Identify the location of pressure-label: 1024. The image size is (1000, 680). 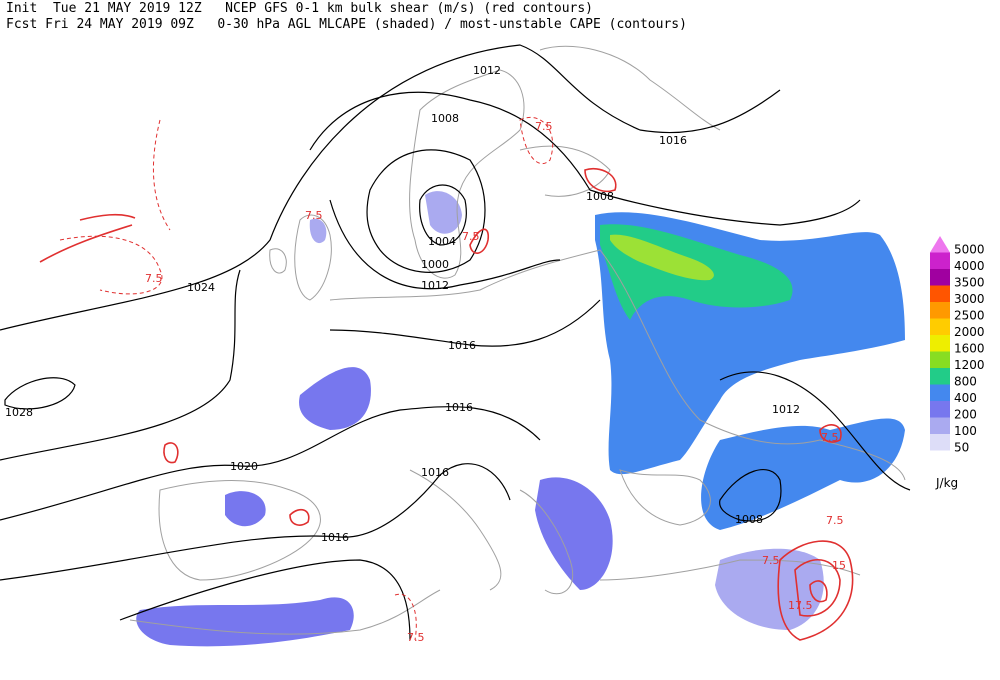
(201, 287).